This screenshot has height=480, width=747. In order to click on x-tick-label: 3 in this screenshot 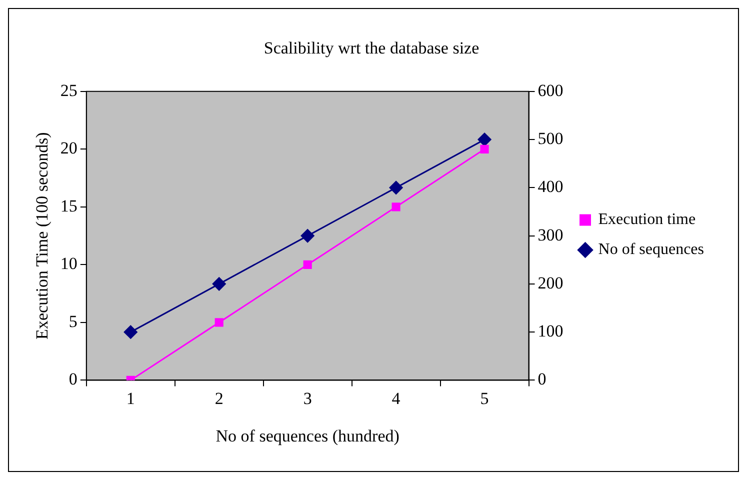, I will do `click(307, 398)`.